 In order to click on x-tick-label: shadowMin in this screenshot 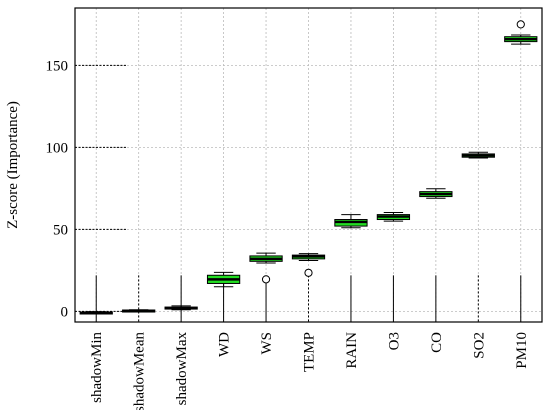, I will do `click(97, 367)`.